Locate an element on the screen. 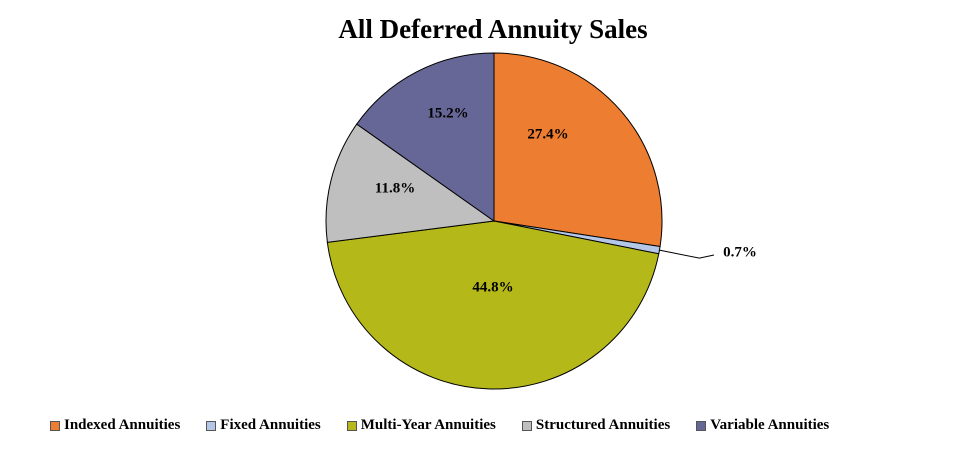 The height and width of the screenshot is (449, 954). pie-slice-indexed-annuities is located at coordinates (578, 150).